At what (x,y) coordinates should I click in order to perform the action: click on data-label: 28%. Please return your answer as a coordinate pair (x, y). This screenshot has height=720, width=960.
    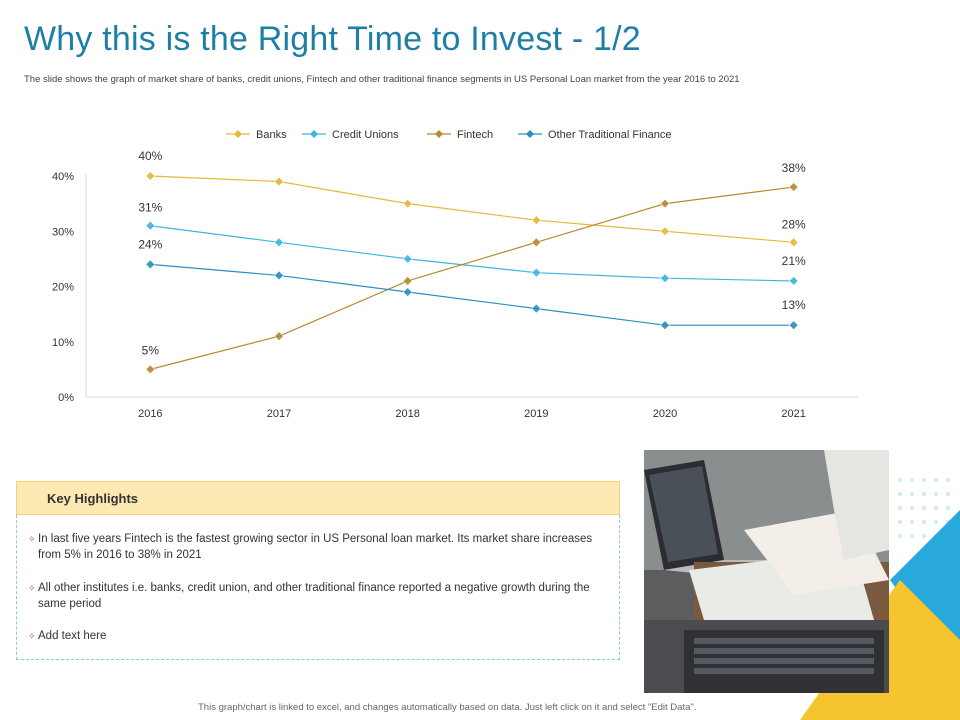
    Looking at the image, I should click on (794, 224).